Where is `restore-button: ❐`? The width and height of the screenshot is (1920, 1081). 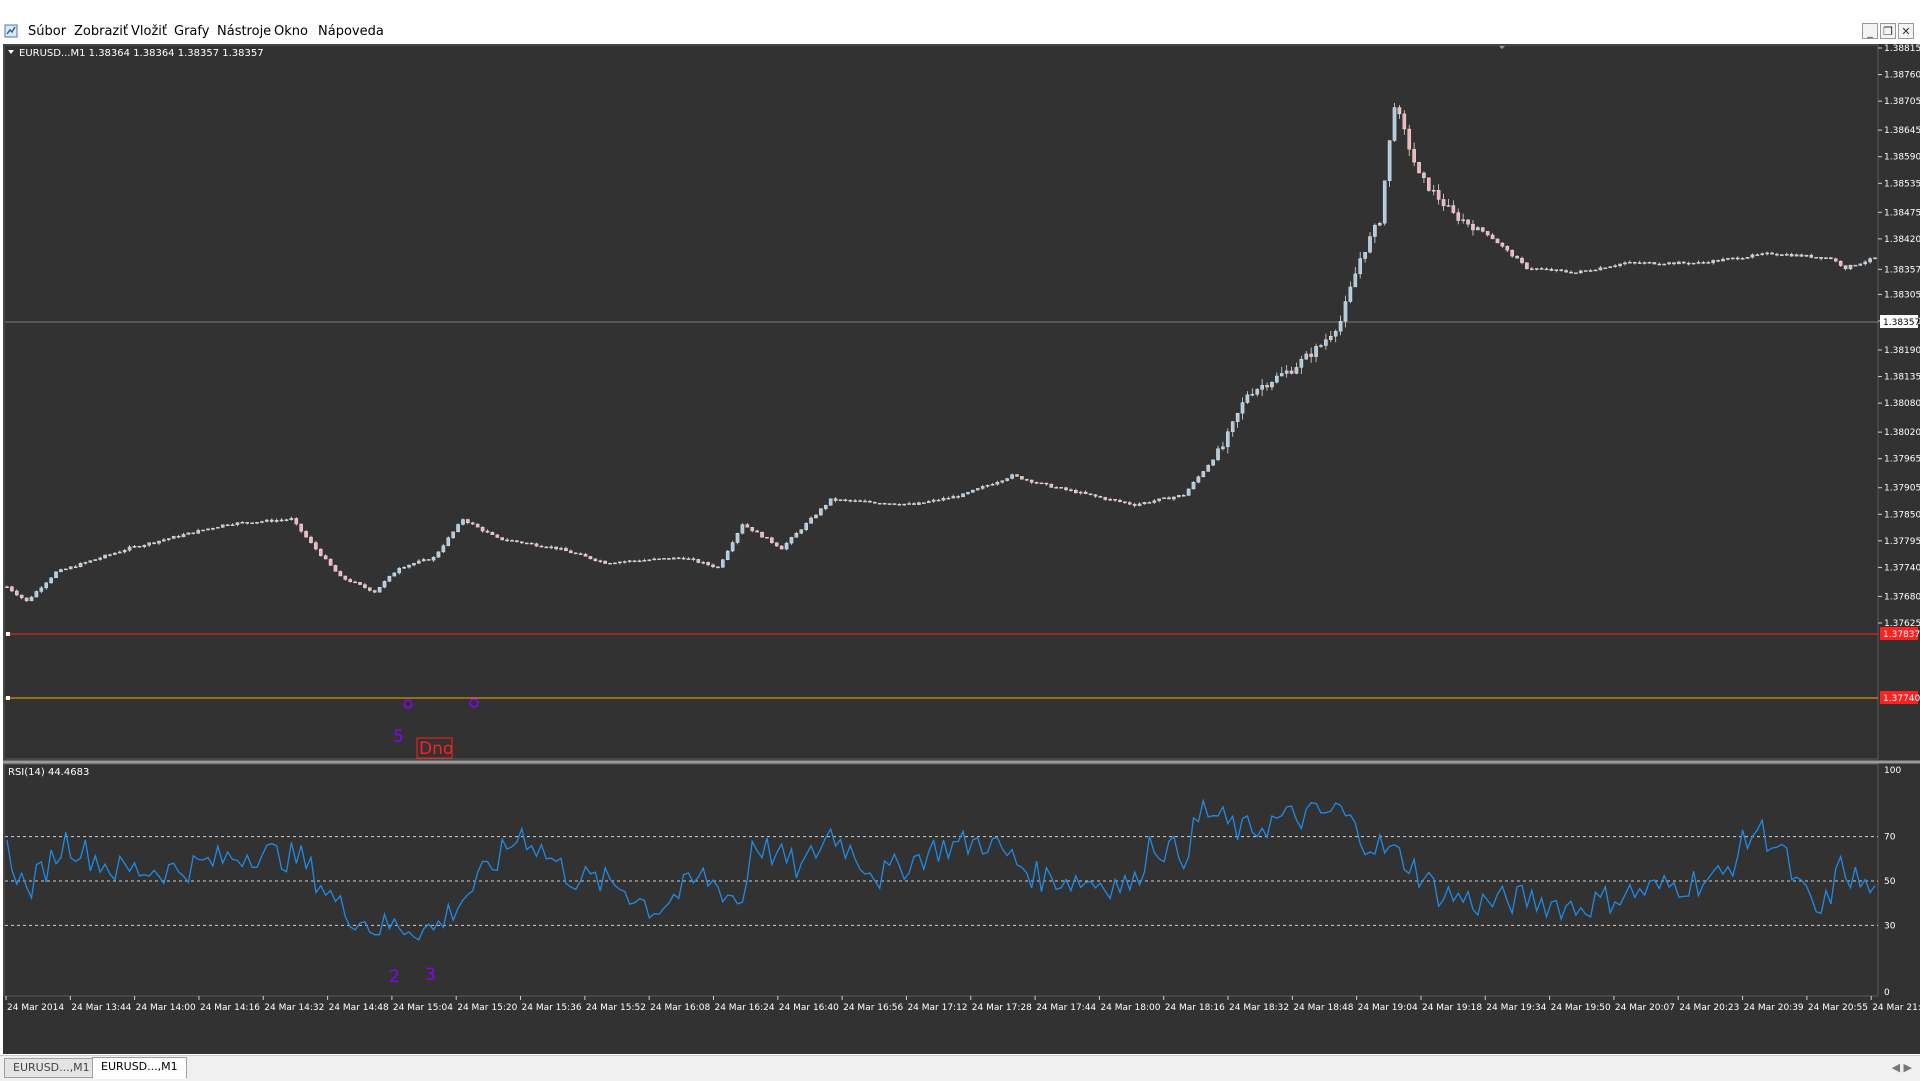
restore-button: ❐ is located at coordinates (1888, 31).